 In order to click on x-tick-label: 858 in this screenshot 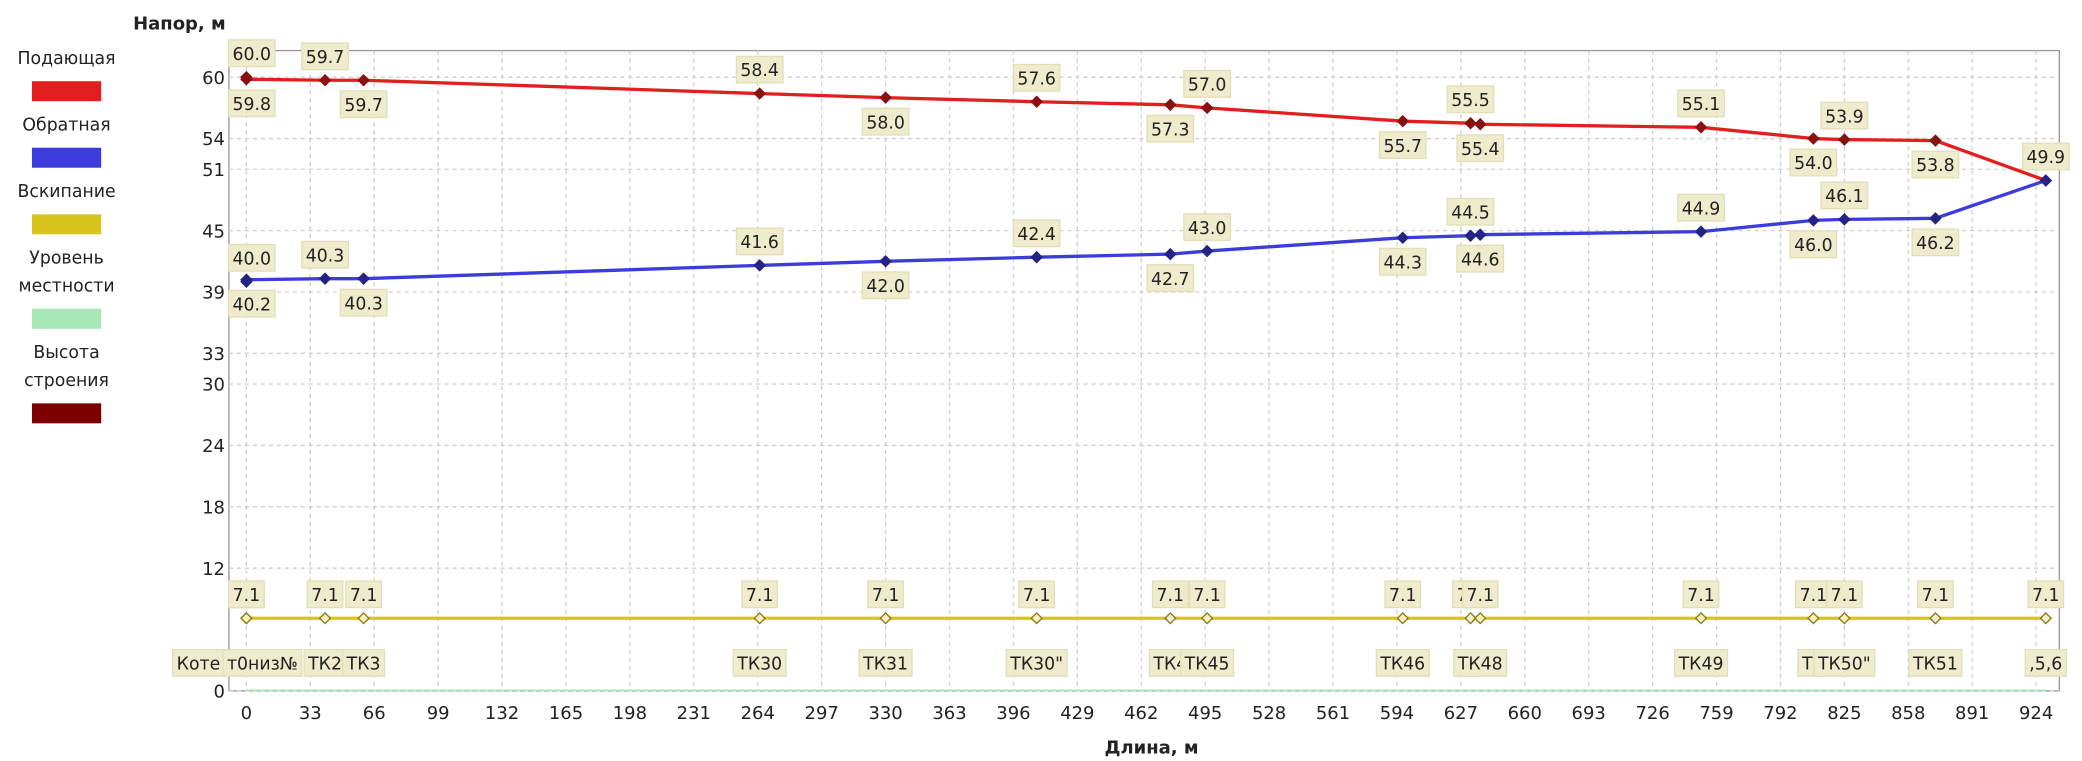, I will do `click(1908, 713)`.